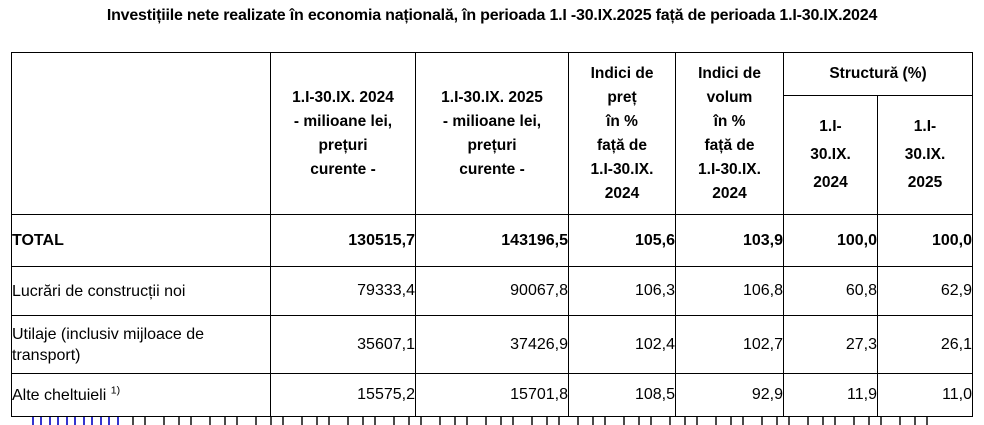 This screenshot has width=984, height=425. Describe the element at coordinates (538, 421) in the screenshot. I see `clipped-footnote-text-fragment` at that location.